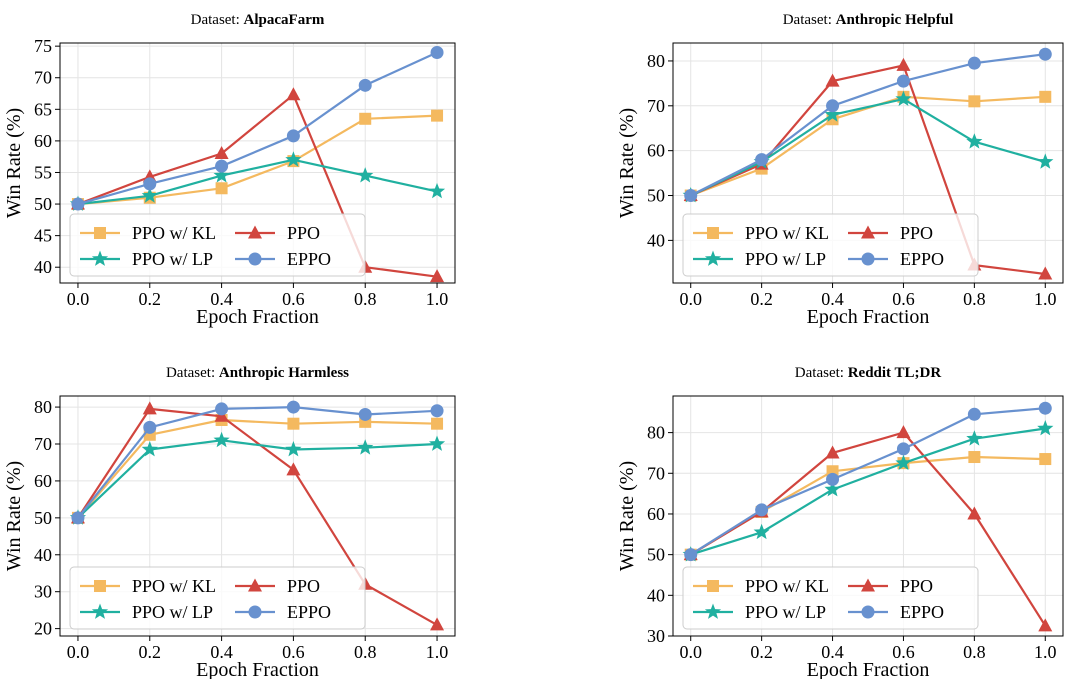 This screenshot has width=1066, height=679. What do you see at coordinates (868, 20) in the screenshot?
I see `chart-title: Dataset: Anthropic Helpful` at bounding box center [868, 20].